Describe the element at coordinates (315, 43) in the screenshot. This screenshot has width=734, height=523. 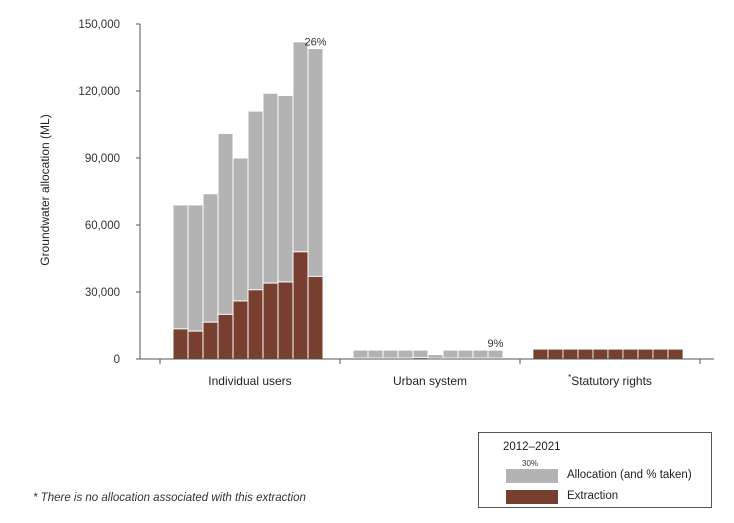
I see `percent-label: 26%` at that location.